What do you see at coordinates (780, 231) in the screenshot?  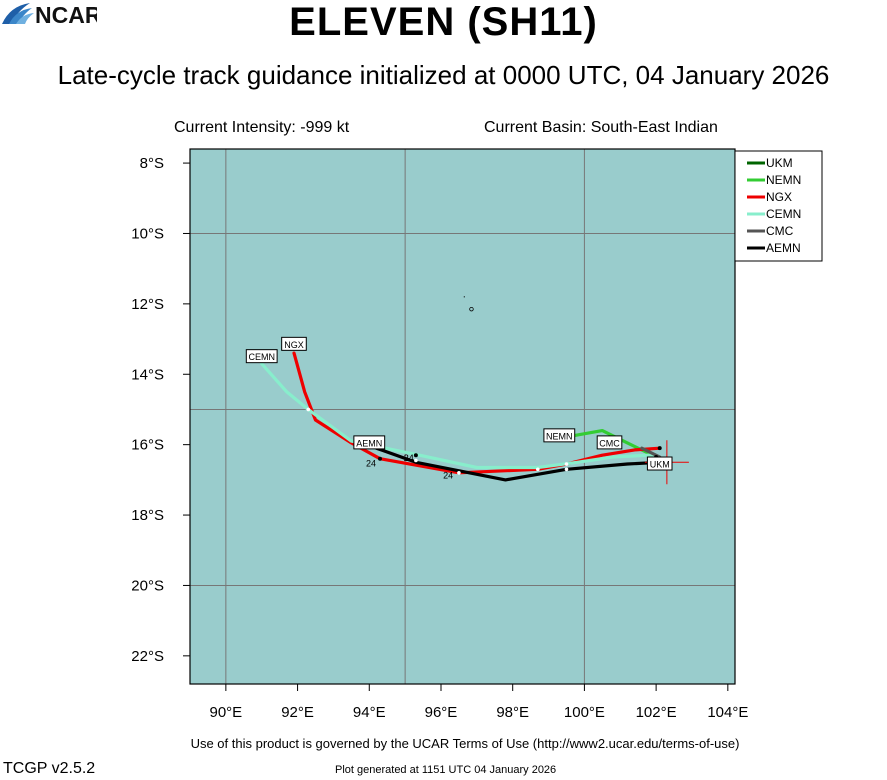 I see `legend-label: CMC` at bounding box center [780, 231].